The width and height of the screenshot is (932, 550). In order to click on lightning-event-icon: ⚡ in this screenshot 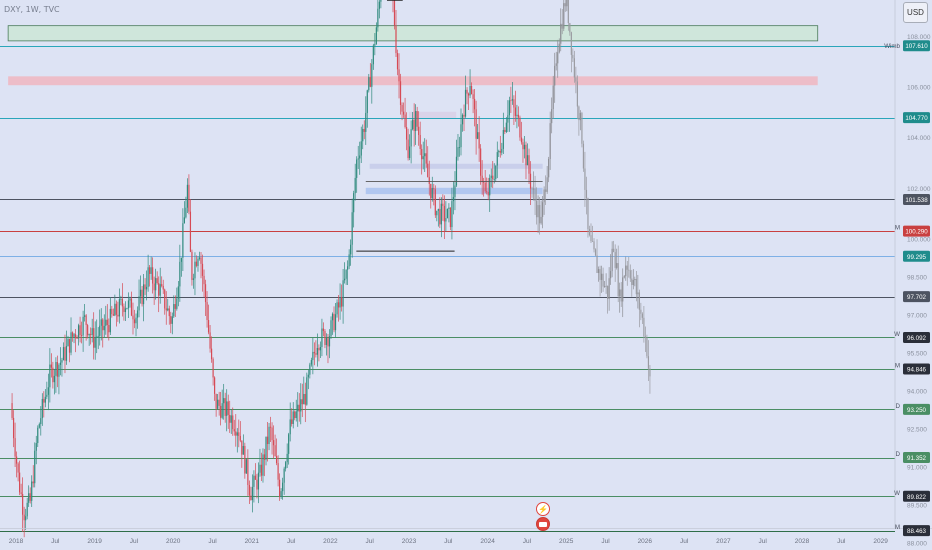, I will do `click(543, 509)`.